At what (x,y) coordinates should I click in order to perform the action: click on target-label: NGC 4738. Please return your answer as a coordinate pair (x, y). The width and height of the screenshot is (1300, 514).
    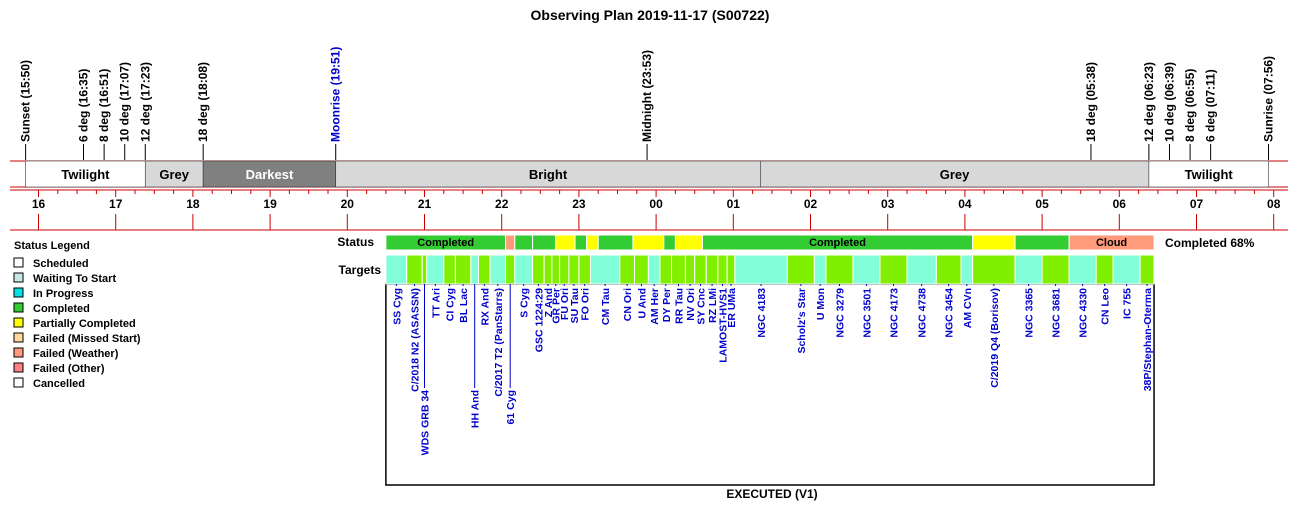
    Looking at the image, I should click on (923, 313).